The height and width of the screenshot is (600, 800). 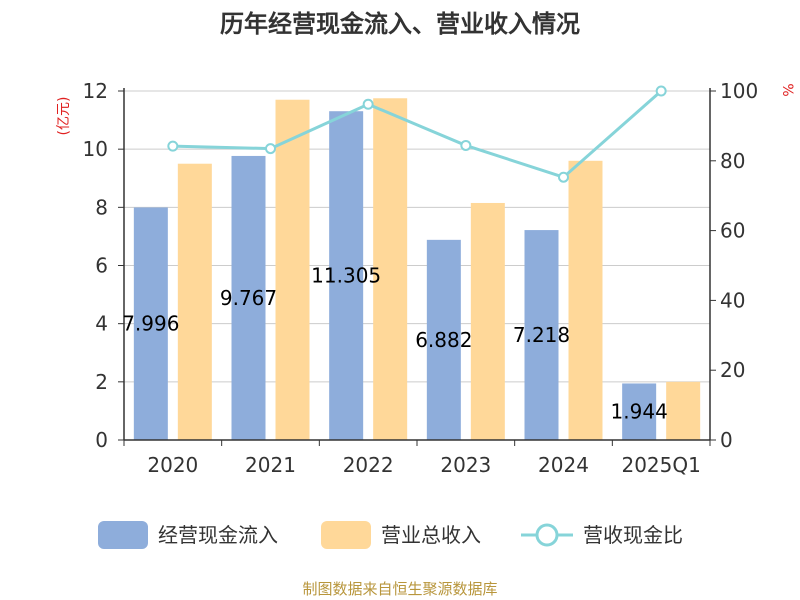 What do you see at coordinates (346, 535) in the screenshot?
I see `legend-swatch-revenue` at bounding box center [346, 535].